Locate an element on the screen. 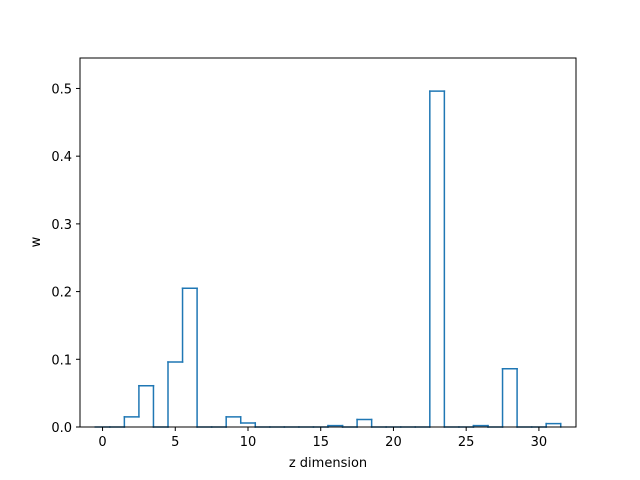 This screenshot has width=640, height=480. y-tick-label: 0.2 is located at coordinates (61, 293).